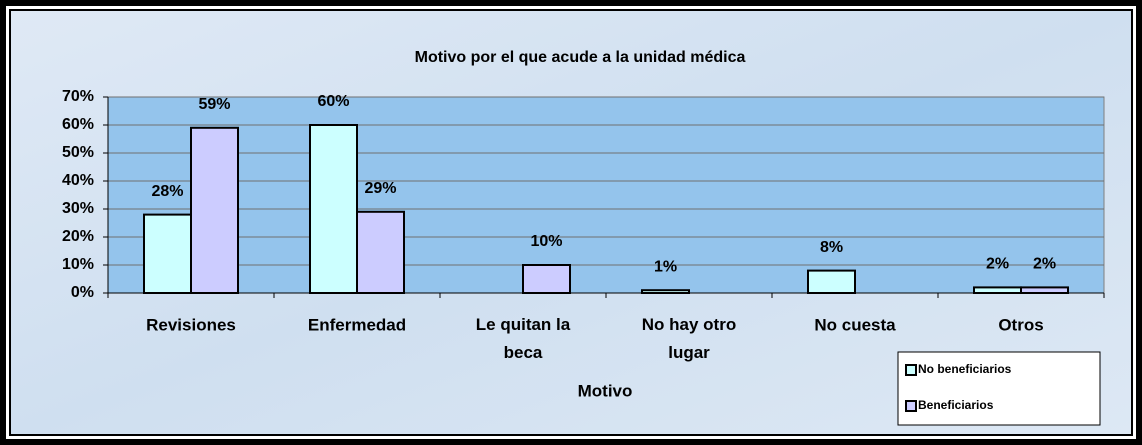 The image size is (1142, 445). What do you see at coordinates (546, 241) in the screenshot?
I see `data-label: 10%` at bounding box center [546, 241].